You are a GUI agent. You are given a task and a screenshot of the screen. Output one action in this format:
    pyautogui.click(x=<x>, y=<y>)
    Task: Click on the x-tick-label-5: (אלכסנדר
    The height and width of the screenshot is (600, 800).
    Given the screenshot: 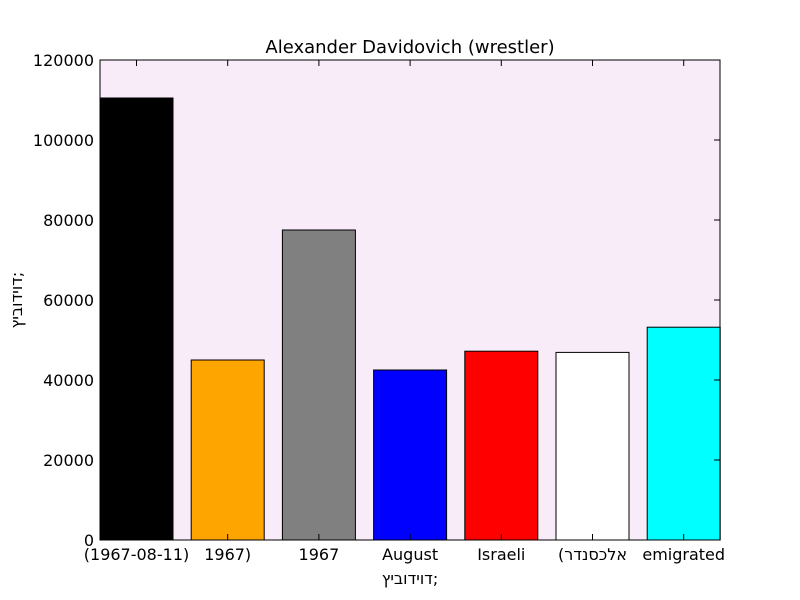 What is the action you would take?
    pyautogui.click(x=592, y=554)
    